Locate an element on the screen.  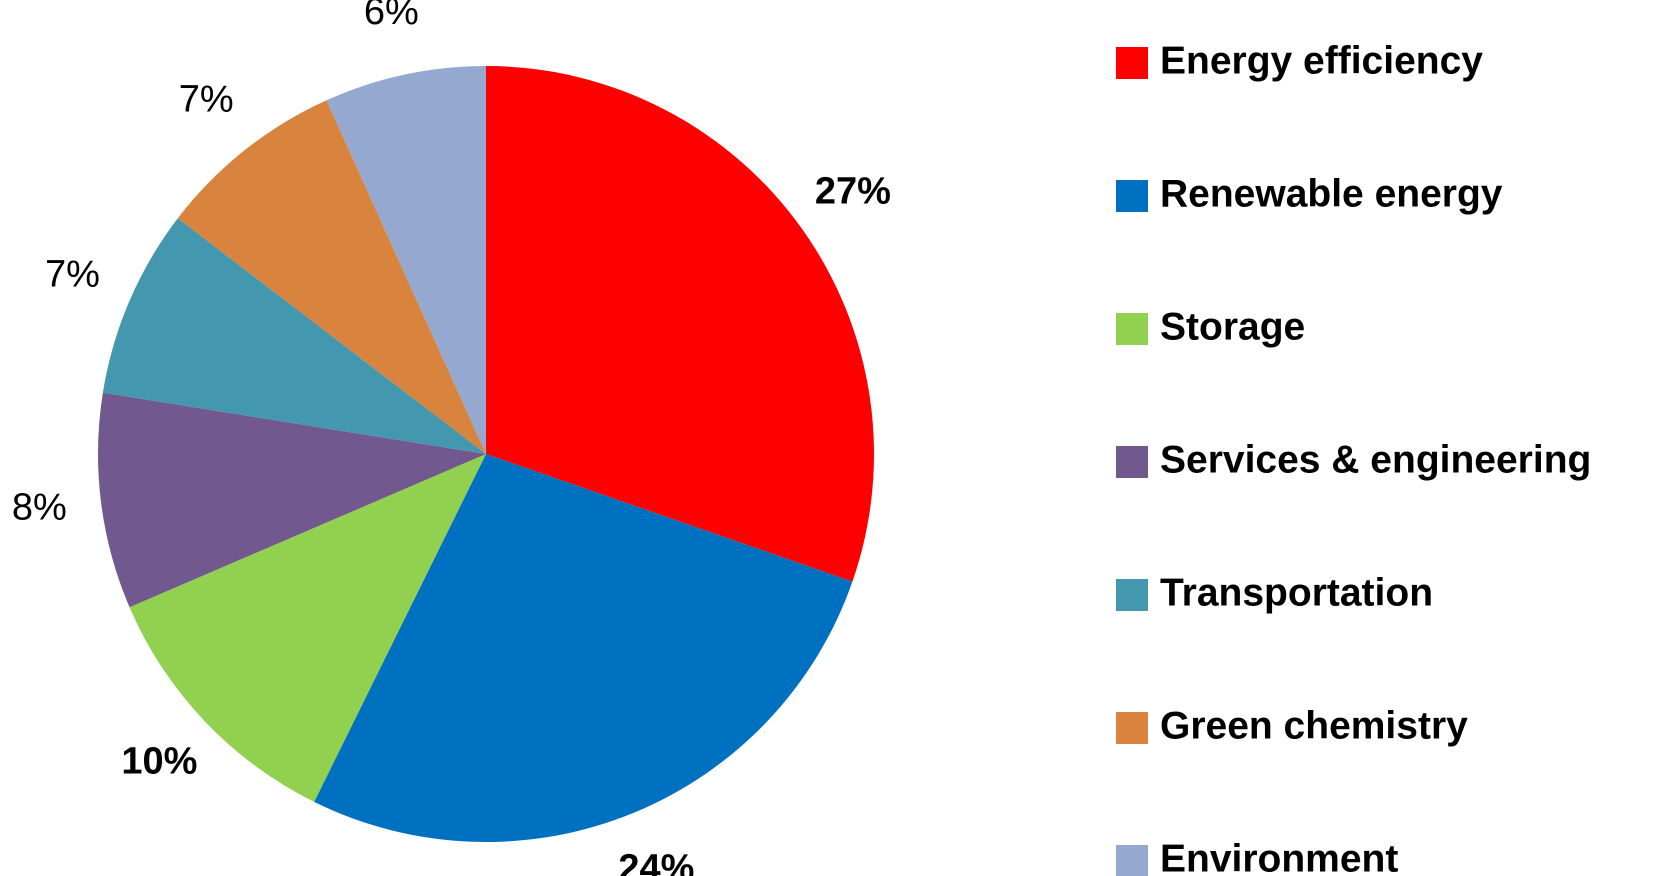
legend-label: Renewable energy is located at coordinates (1331, 193).